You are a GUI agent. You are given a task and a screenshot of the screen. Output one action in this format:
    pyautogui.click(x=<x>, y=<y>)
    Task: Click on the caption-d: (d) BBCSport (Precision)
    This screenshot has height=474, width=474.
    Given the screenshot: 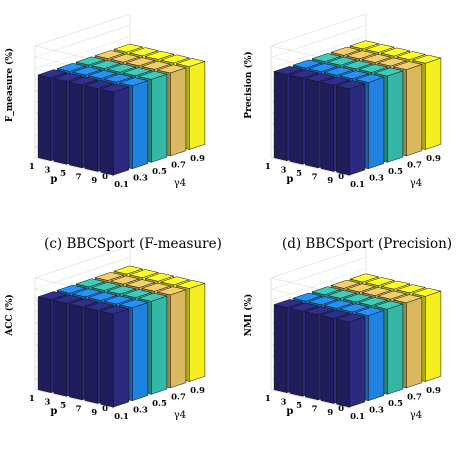 What is the action you would take?
    pyautogui.click(x=367, y=244)
    